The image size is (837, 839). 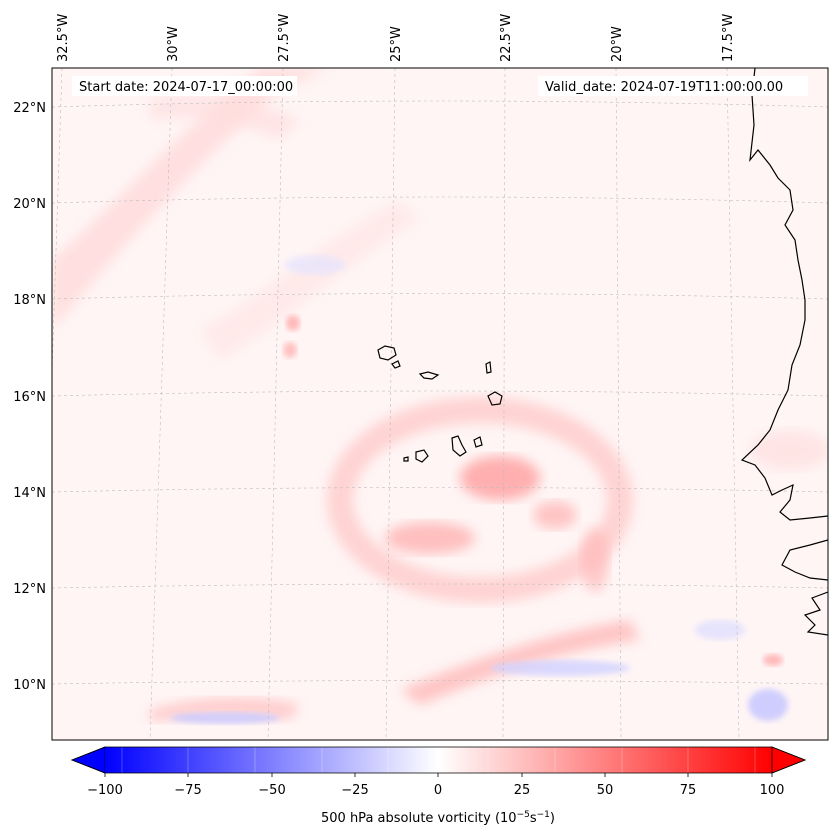 What do you see at coordinates (187, 790) in the screenshot?
I see `cb-tick-label: −75` at bounding box center [187, 790].